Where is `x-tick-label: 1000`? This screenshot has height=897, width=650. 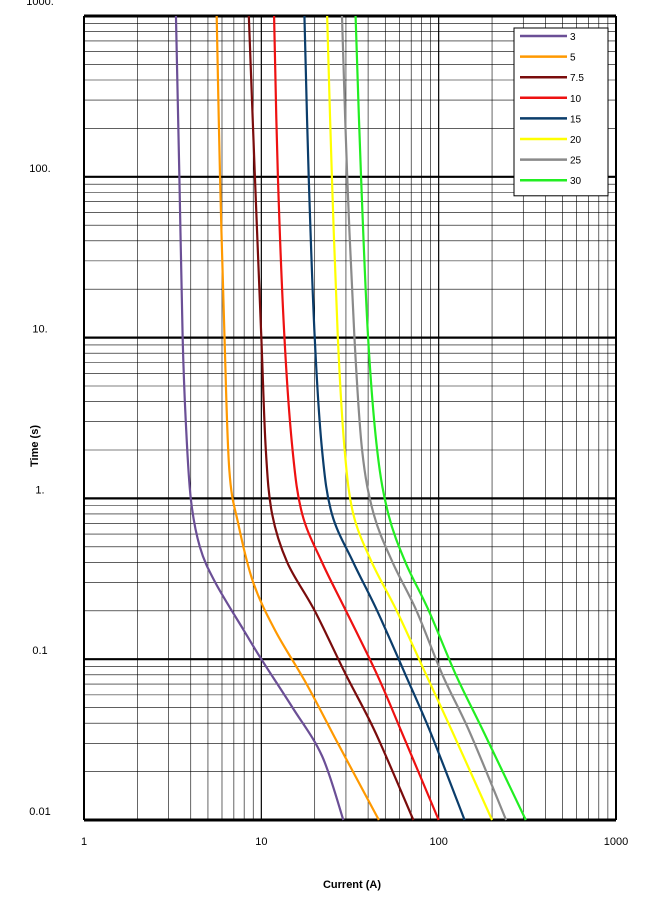 x-tick-label: 1000 is located at coordinates (616, 842).